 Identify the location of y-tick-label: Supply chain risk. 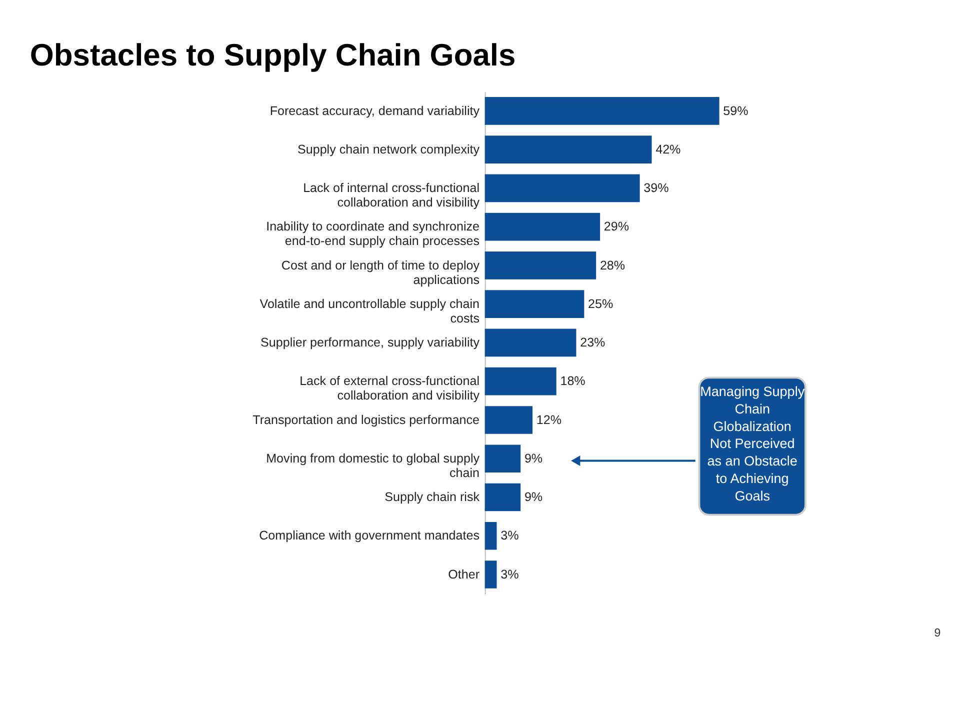
(432, 497).